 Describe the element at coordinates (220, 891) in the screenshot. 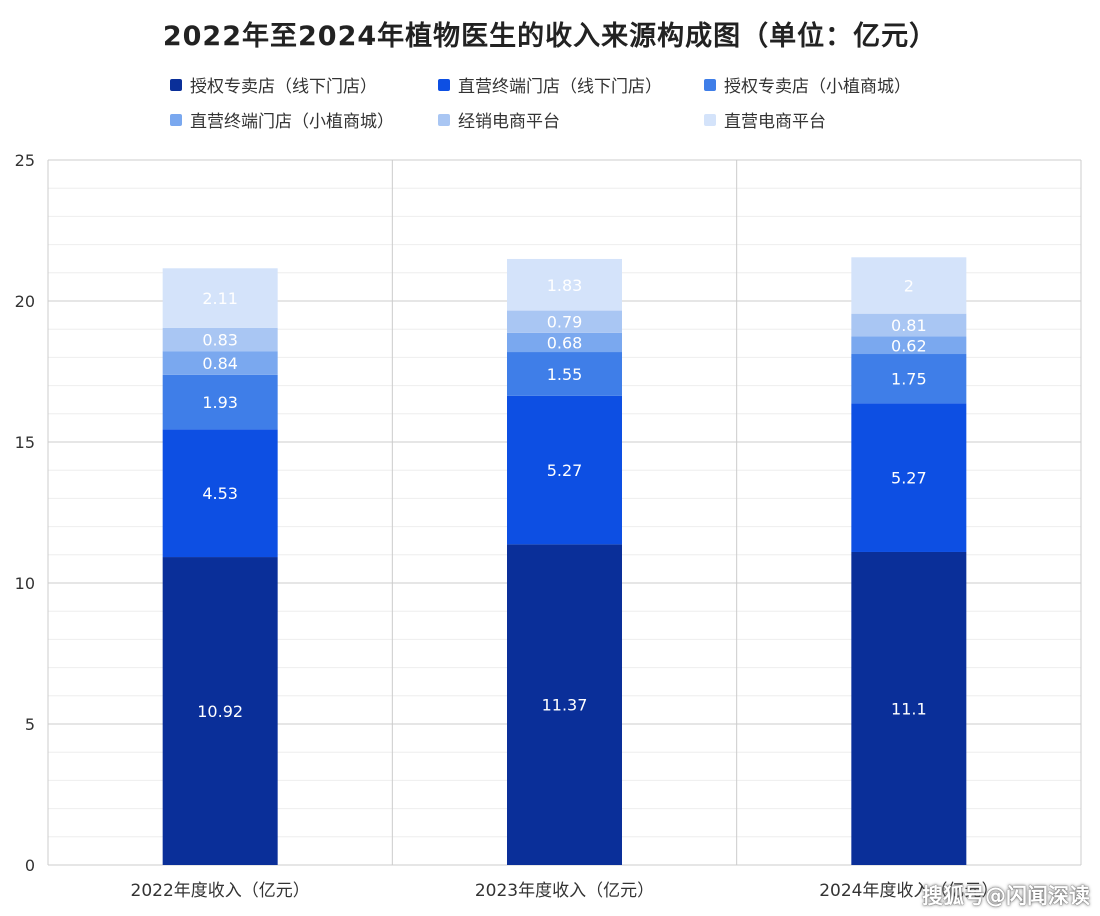

I see `x-tick-label: 2022年度收入（亿元）` at that location.